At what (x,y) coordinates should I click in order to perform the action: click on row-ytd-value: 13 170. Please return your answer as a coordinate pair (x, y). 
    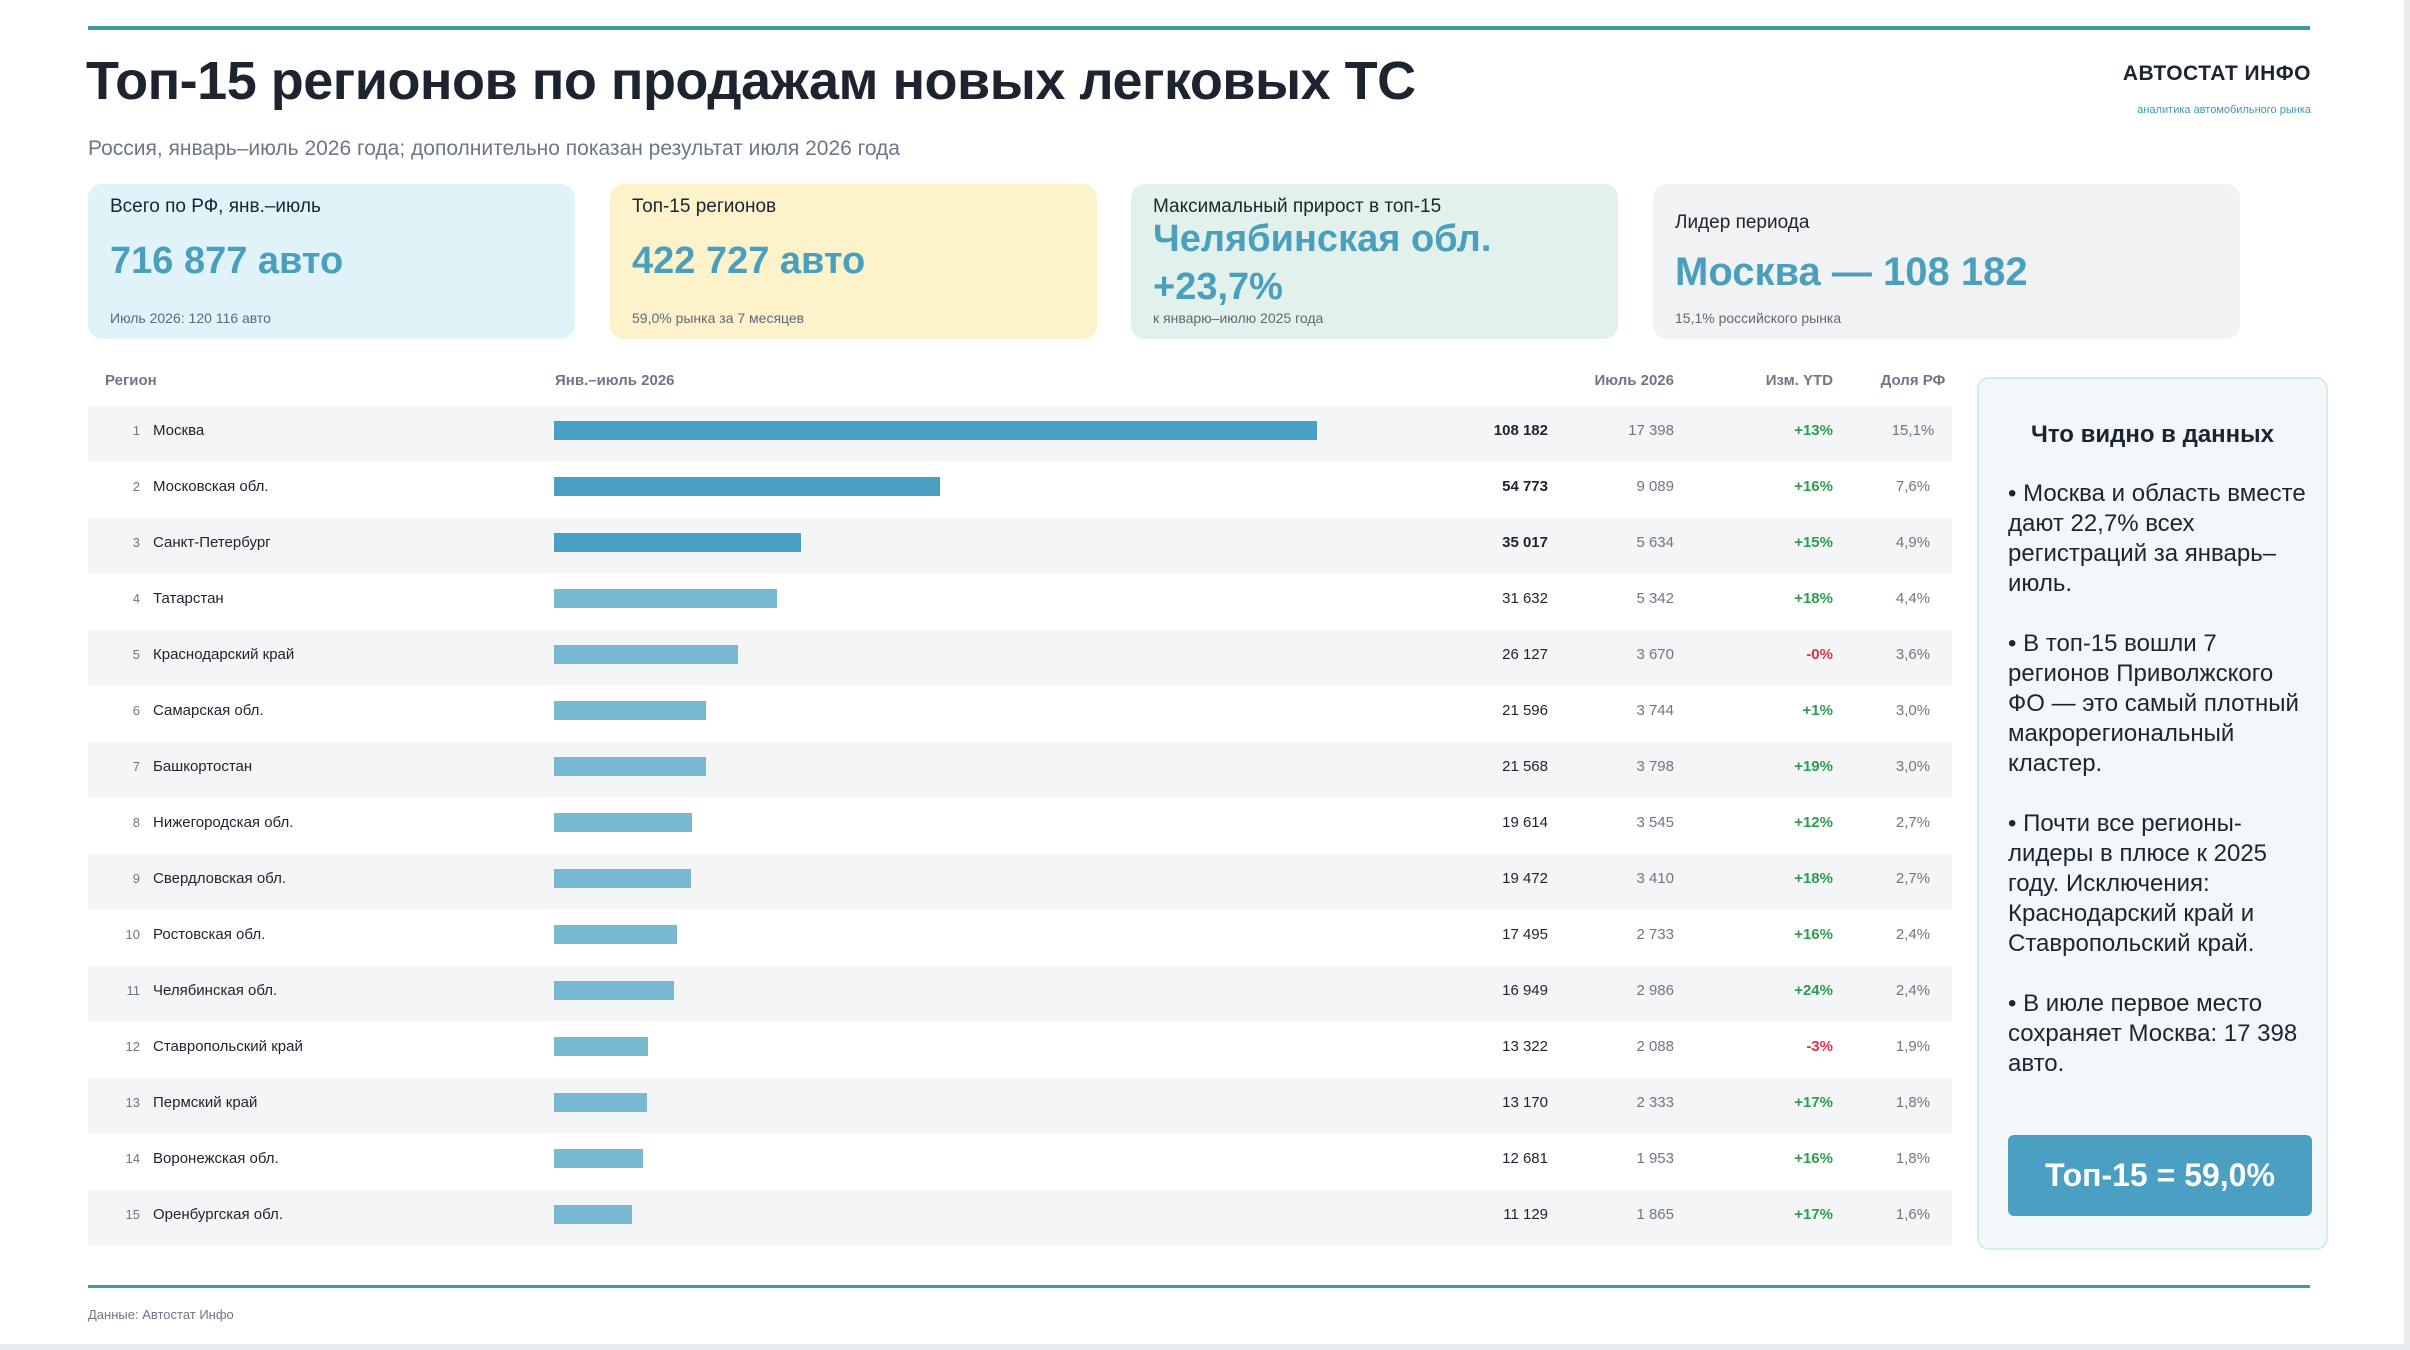
    Looking at the image, I should click on (1525, 1102).